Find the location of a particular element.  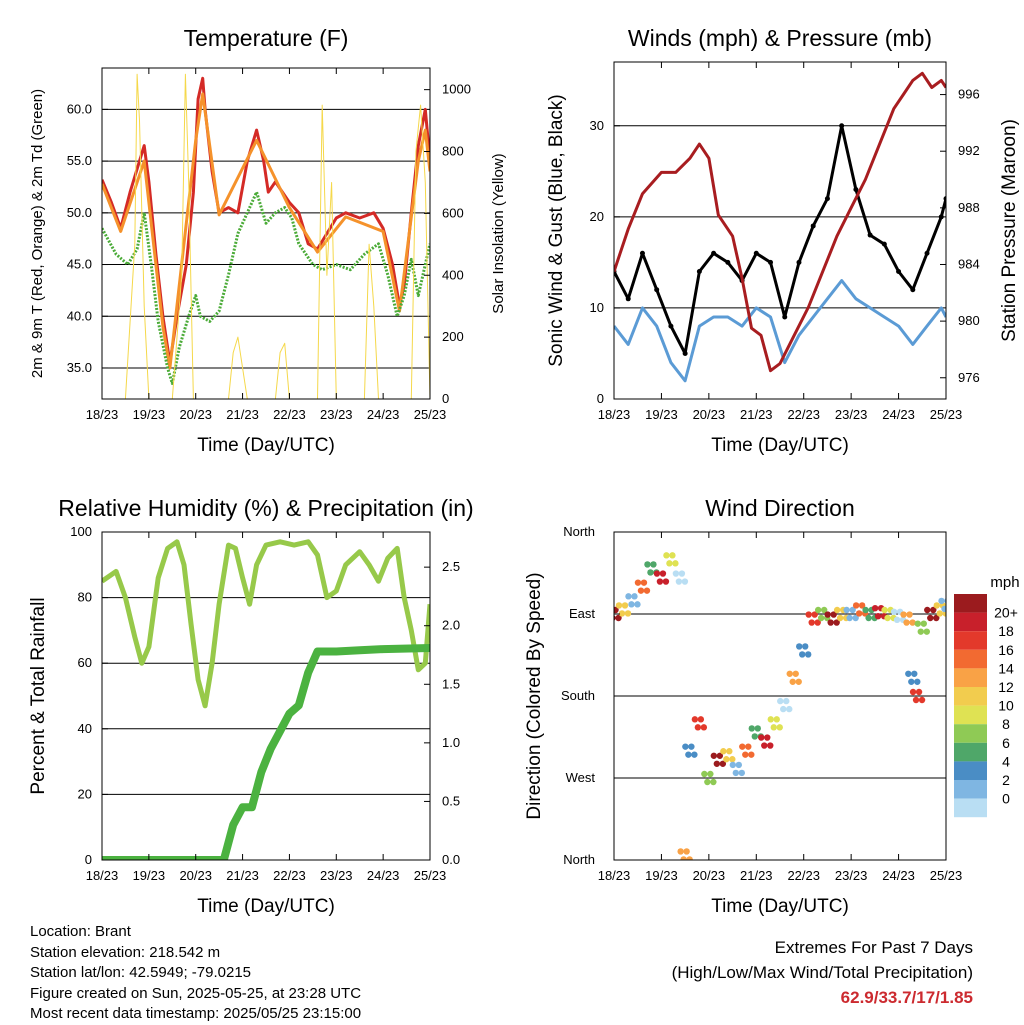

y-axis-label: Direction (Colored By Speed) is located at coordinates (534, 695).